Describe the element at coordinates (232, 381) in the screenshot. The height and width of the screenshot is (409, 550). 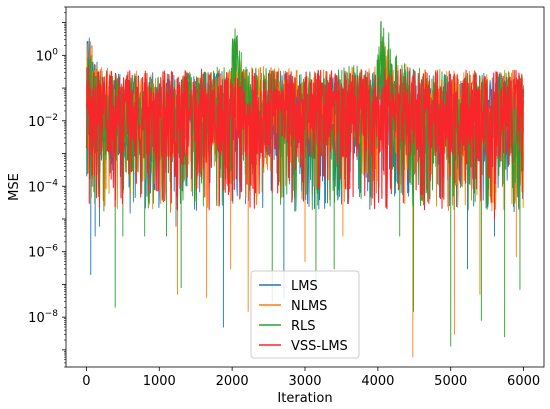
I see `x-tick-label: 2000` at that location.